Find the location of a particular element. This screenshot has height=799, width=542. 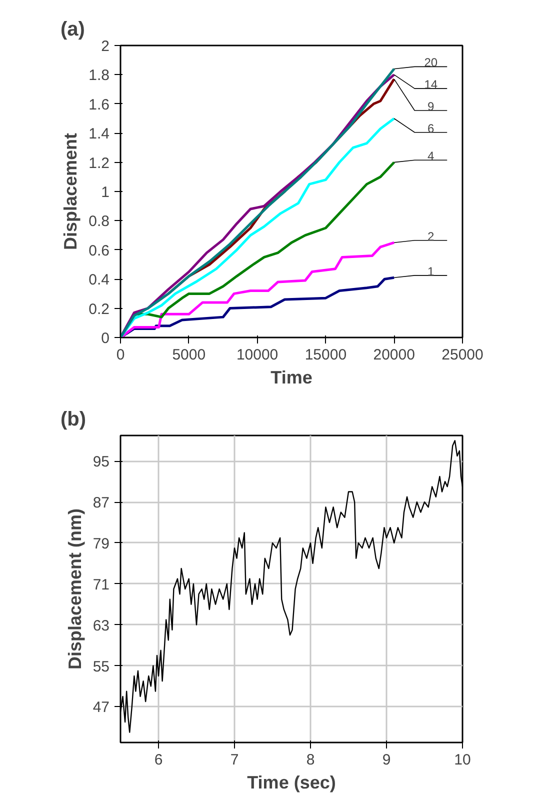

text: (a) is located at coordinates (72, 29).